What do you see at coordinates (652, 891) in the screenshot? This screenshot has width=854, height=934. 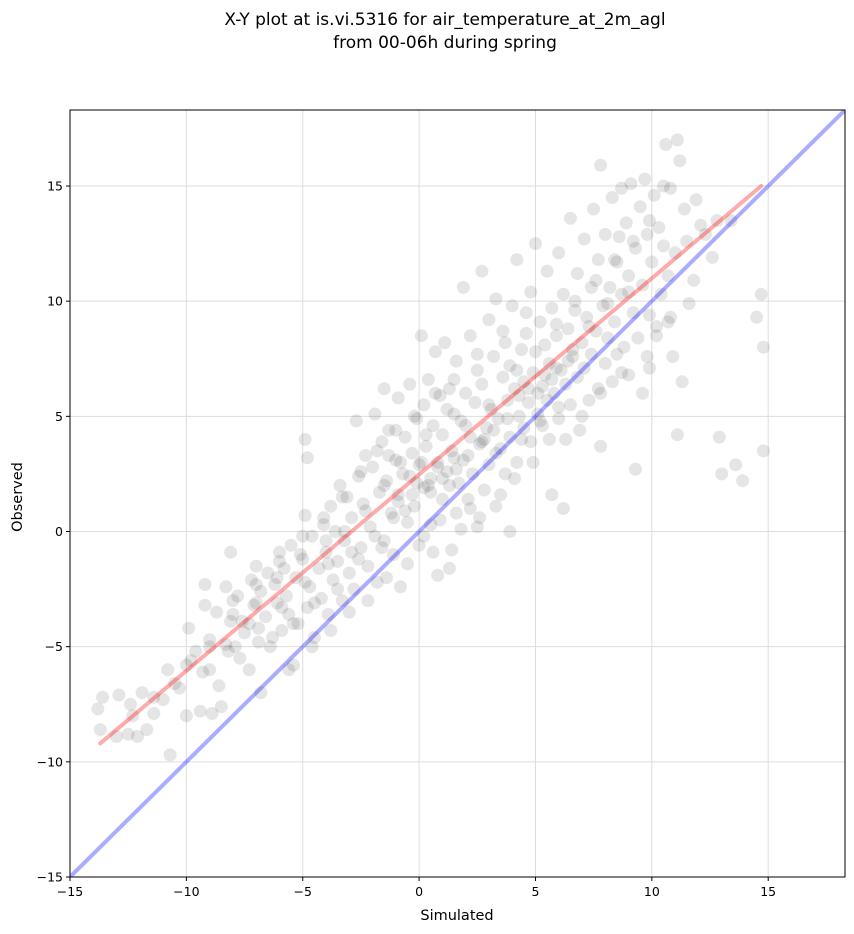 I see `x-tick-label: 10` at bounding box center [652, 891].